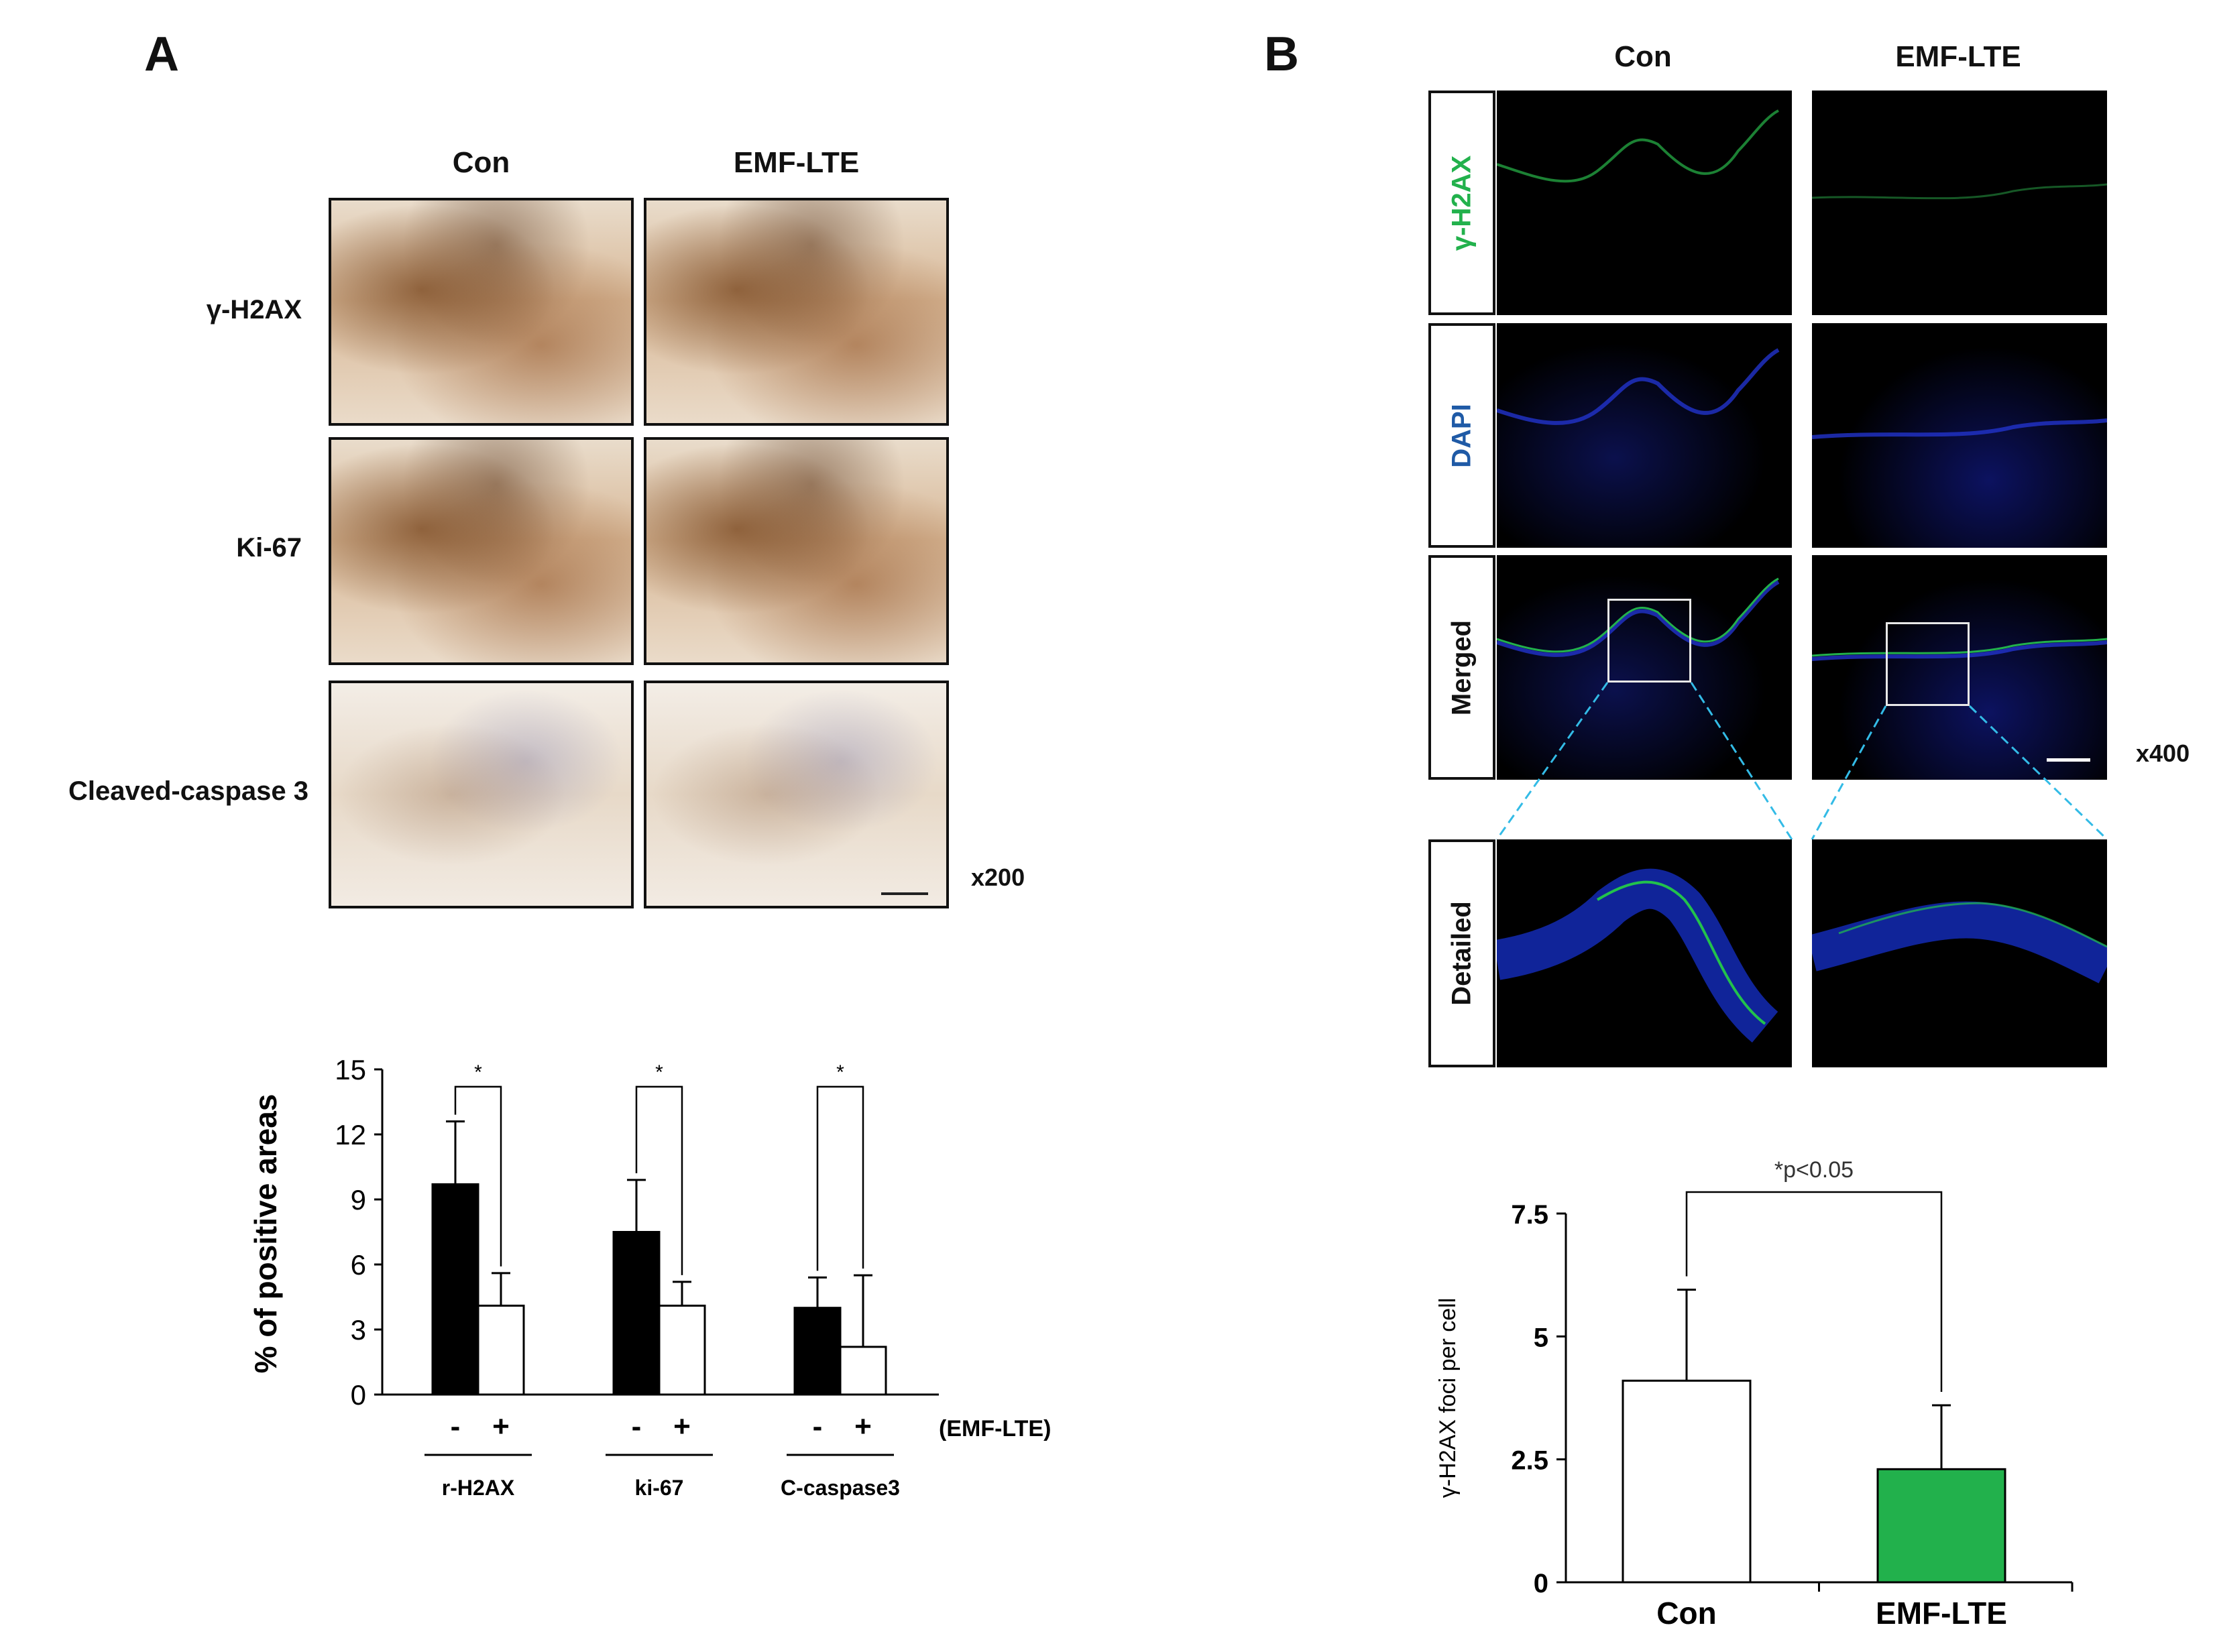 This screenshot has height=1652, width=2213. I want to click on group-label: C-caspase3, so click(840, 1488).